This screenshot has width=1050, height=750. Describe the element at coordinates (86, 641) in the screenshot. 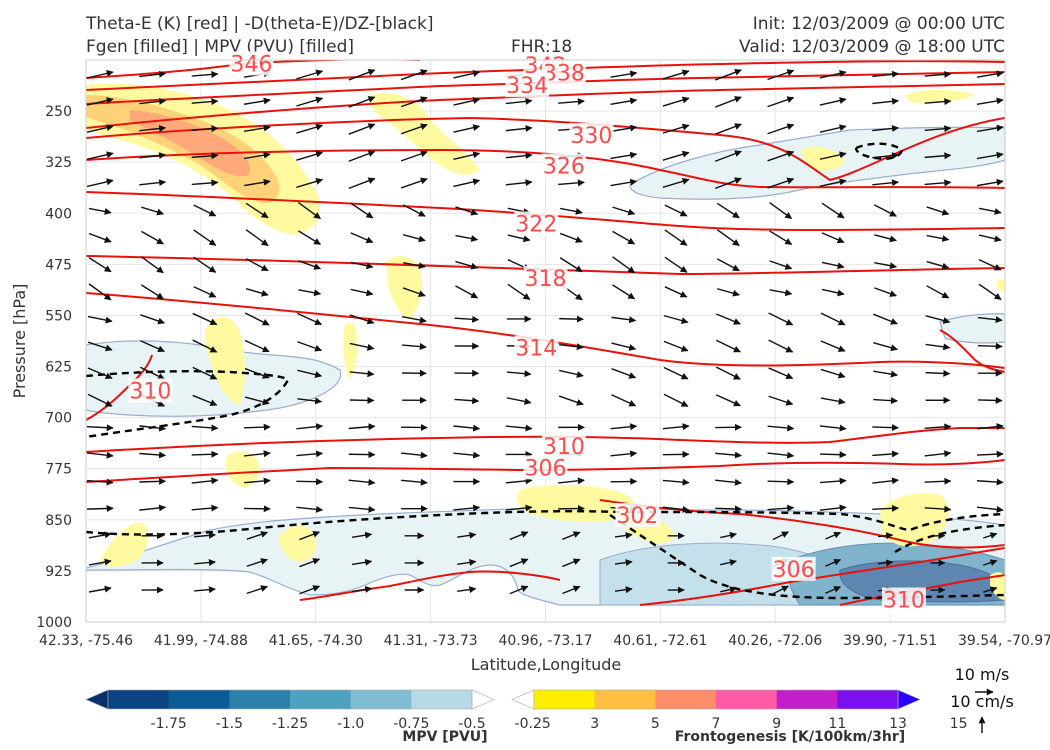

I see `x-tick-label: 42.33, -75.46` at that location.